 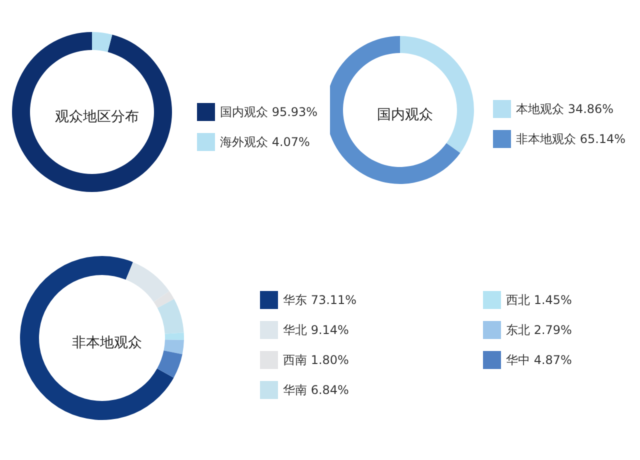 I want to click on legend-label: 本地观众 34.86%, so click(x=565, y=109).